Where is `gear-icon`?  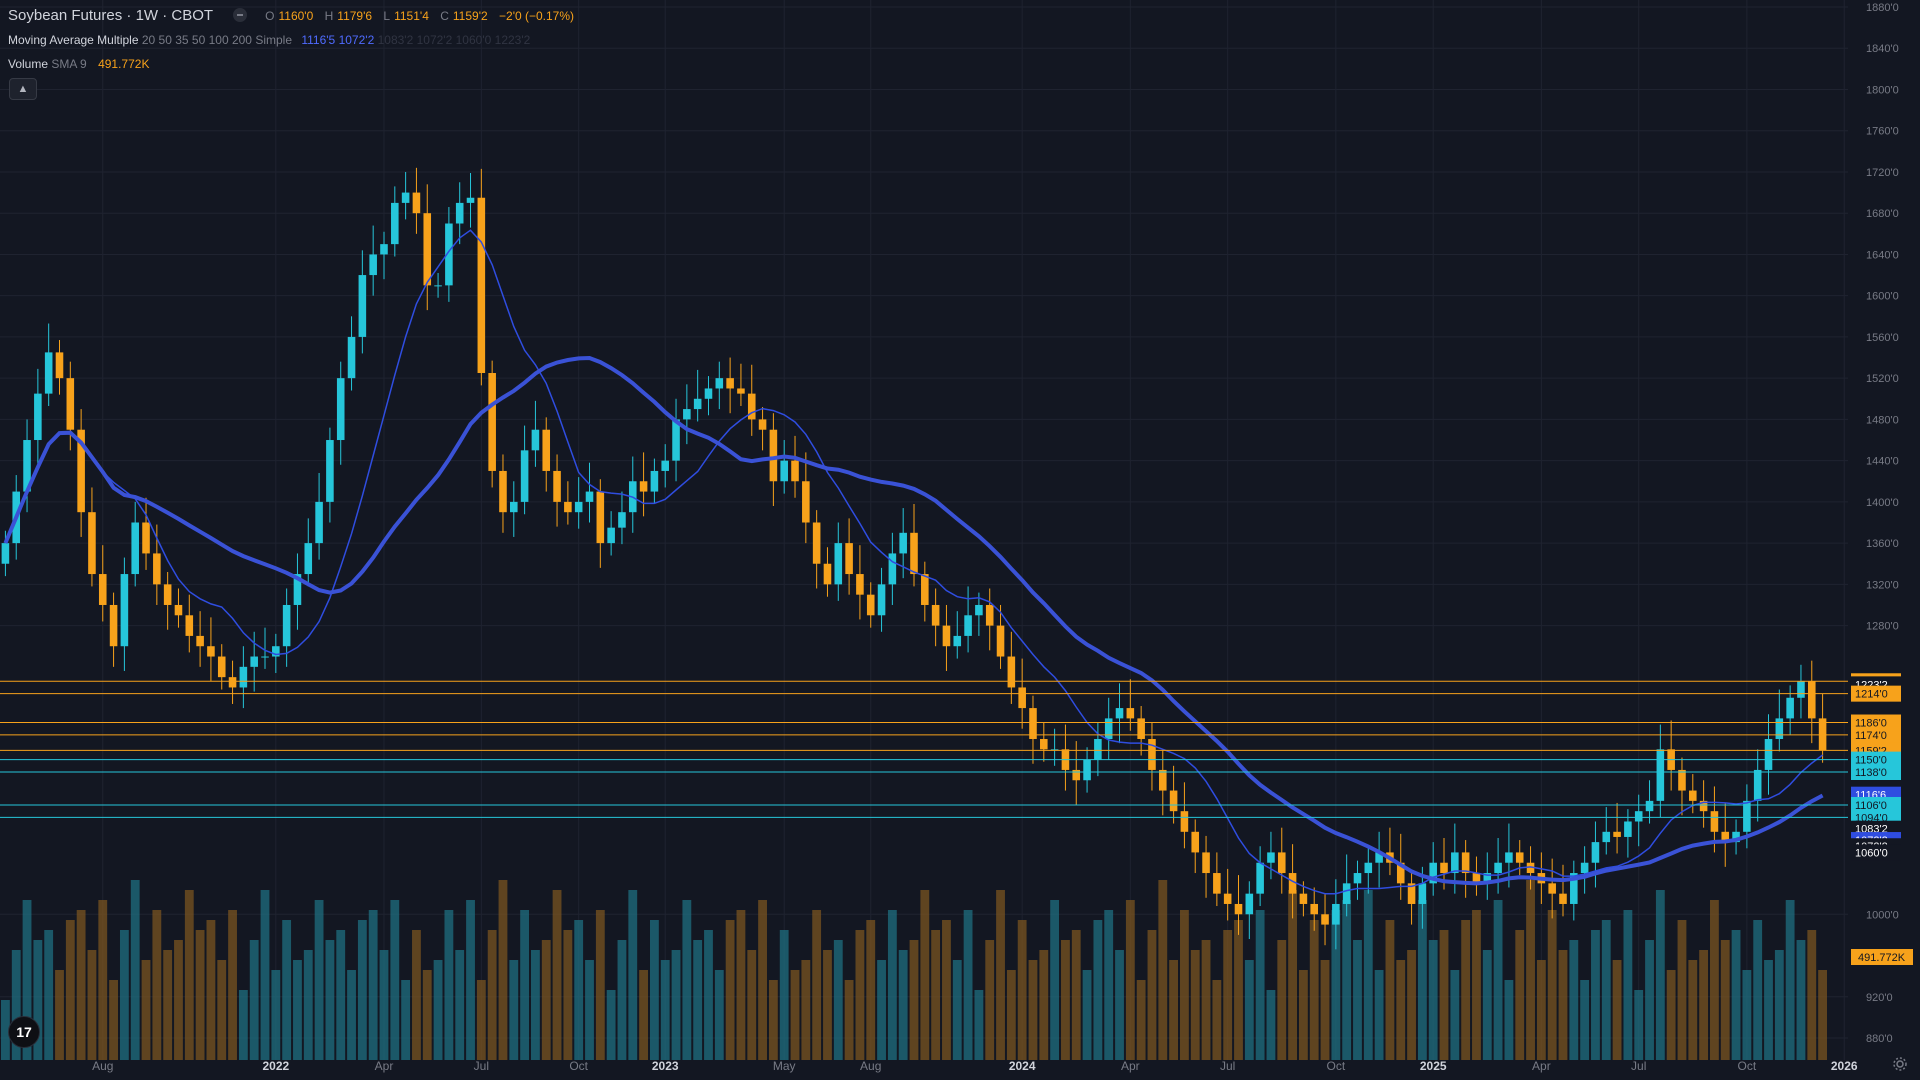 gear-icon is located at coordinates (1900, 1064).